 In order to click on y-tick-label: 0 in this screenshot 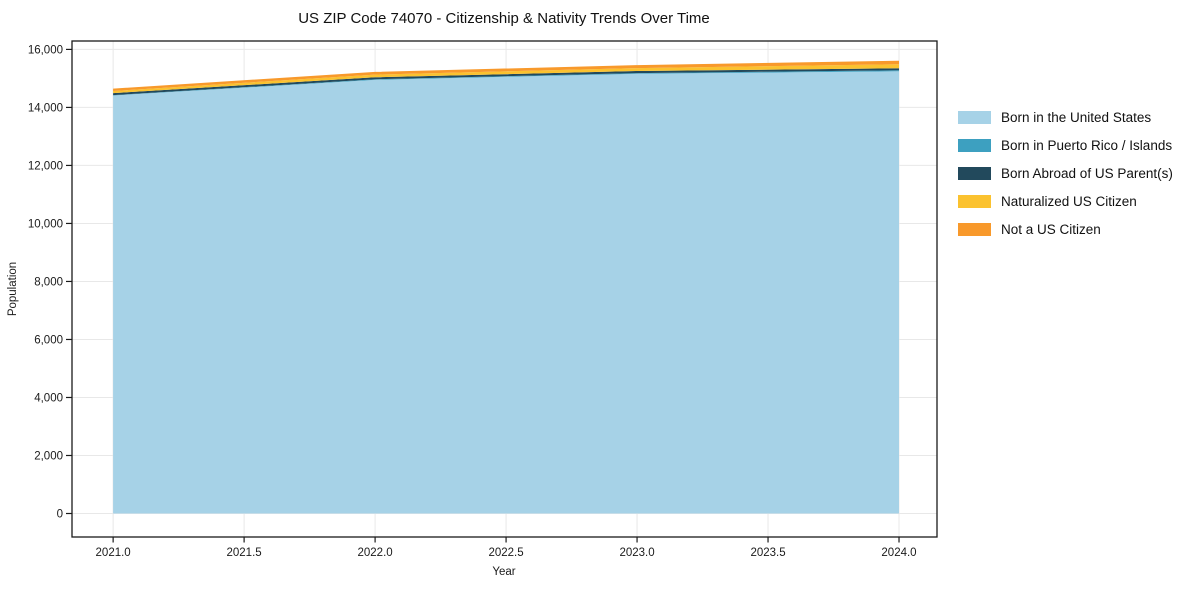, I will do `click(60, 515)`.